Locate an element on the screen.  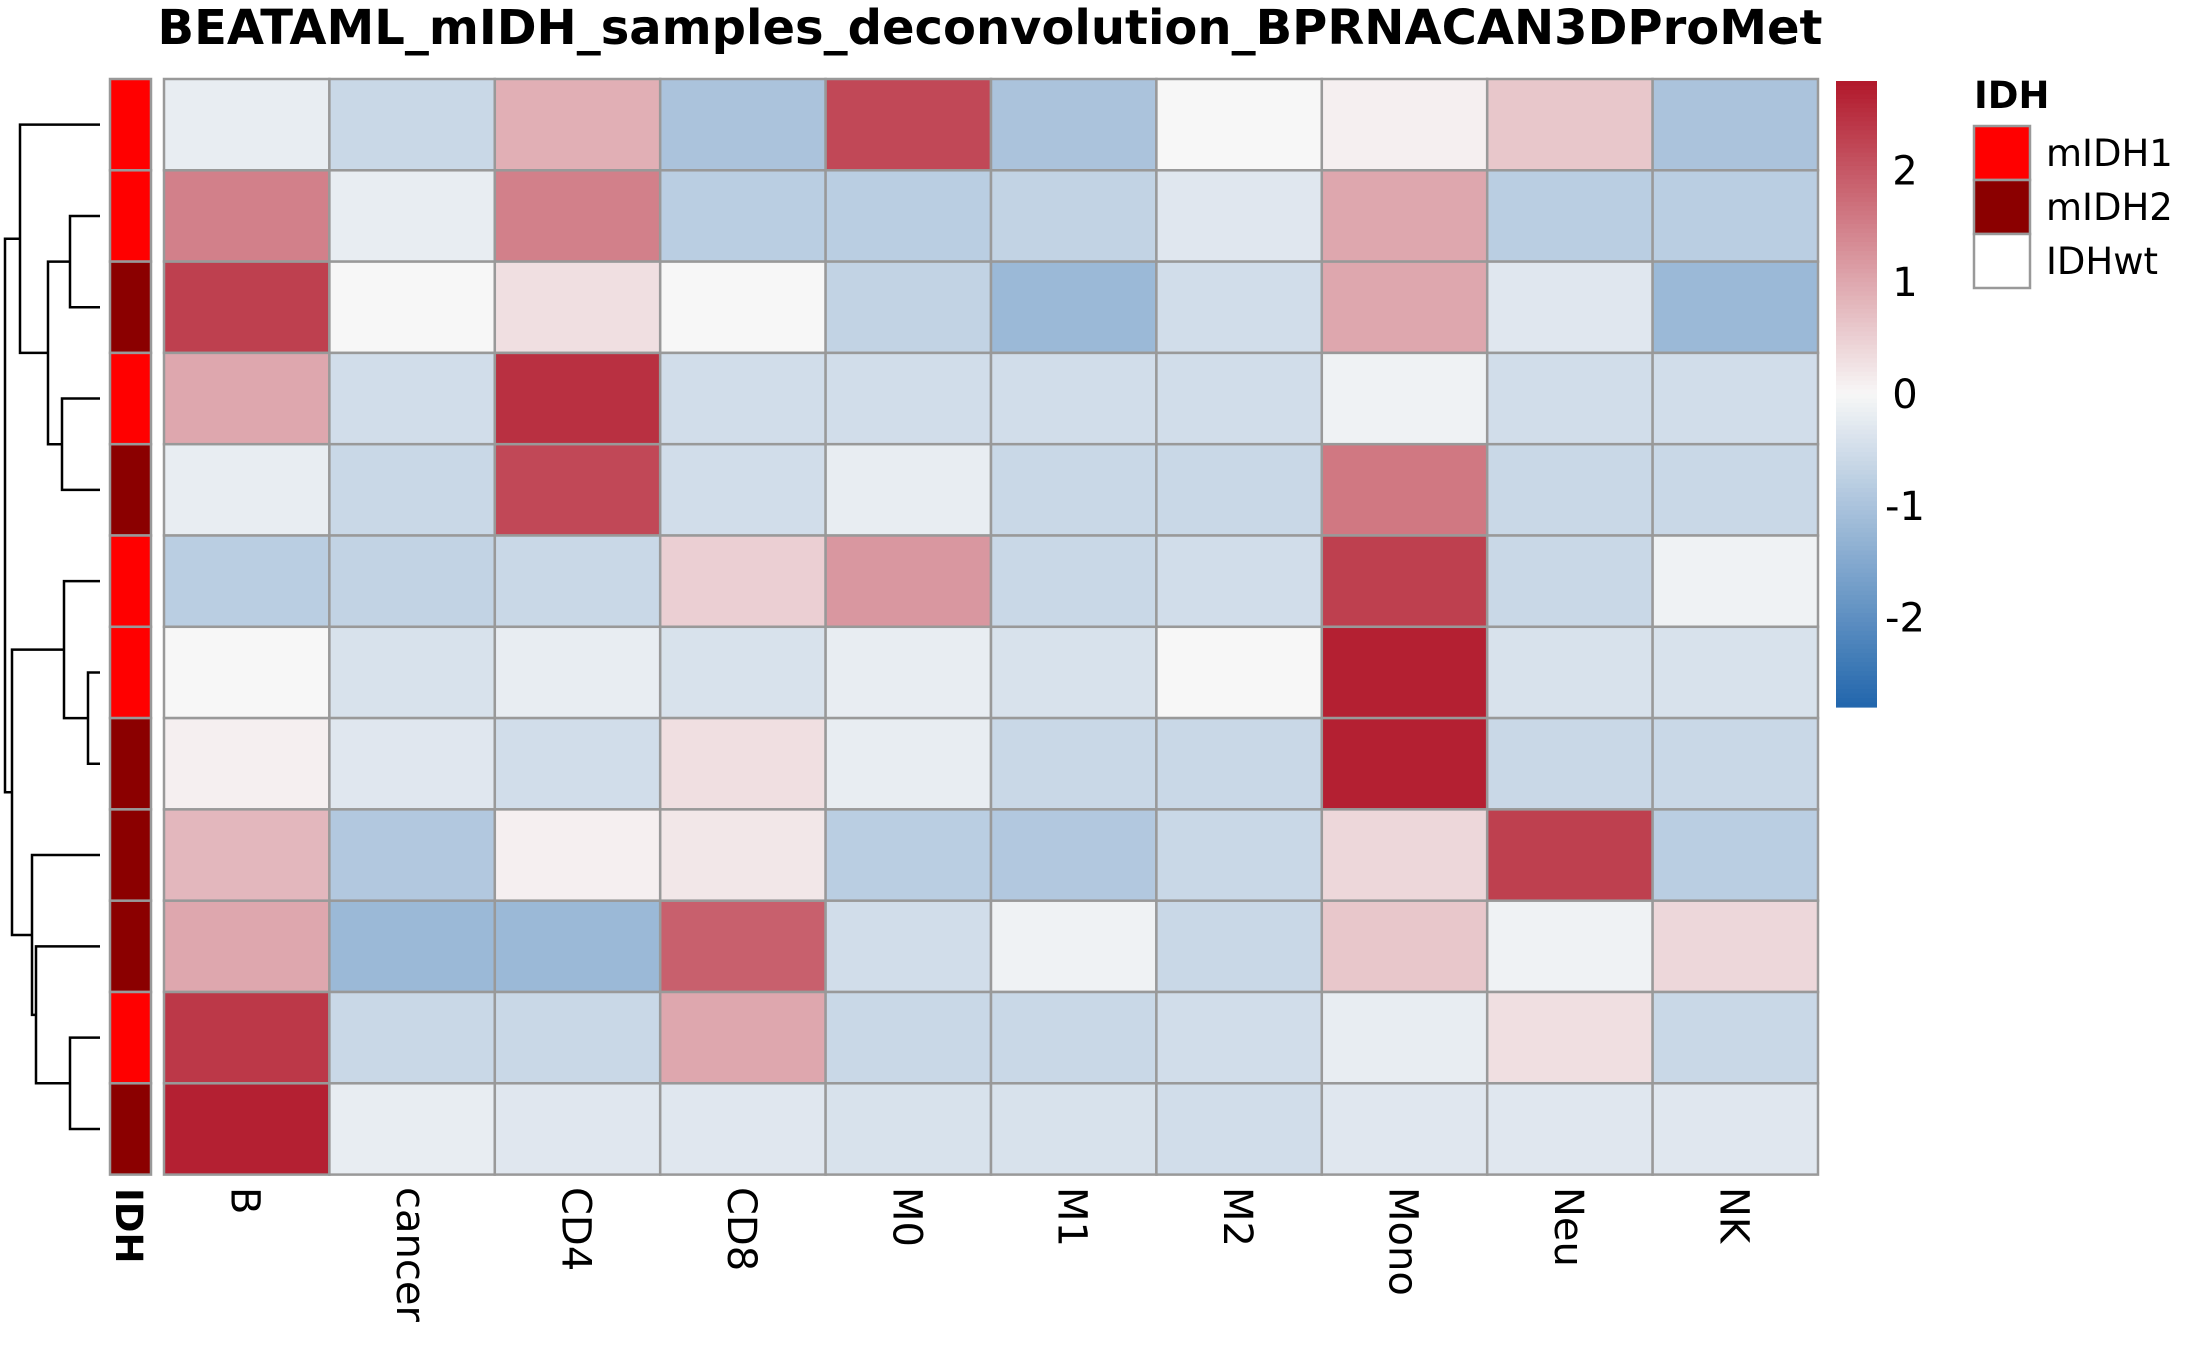
color-scale-tick: 0 is located at coordinates (1904, 395).